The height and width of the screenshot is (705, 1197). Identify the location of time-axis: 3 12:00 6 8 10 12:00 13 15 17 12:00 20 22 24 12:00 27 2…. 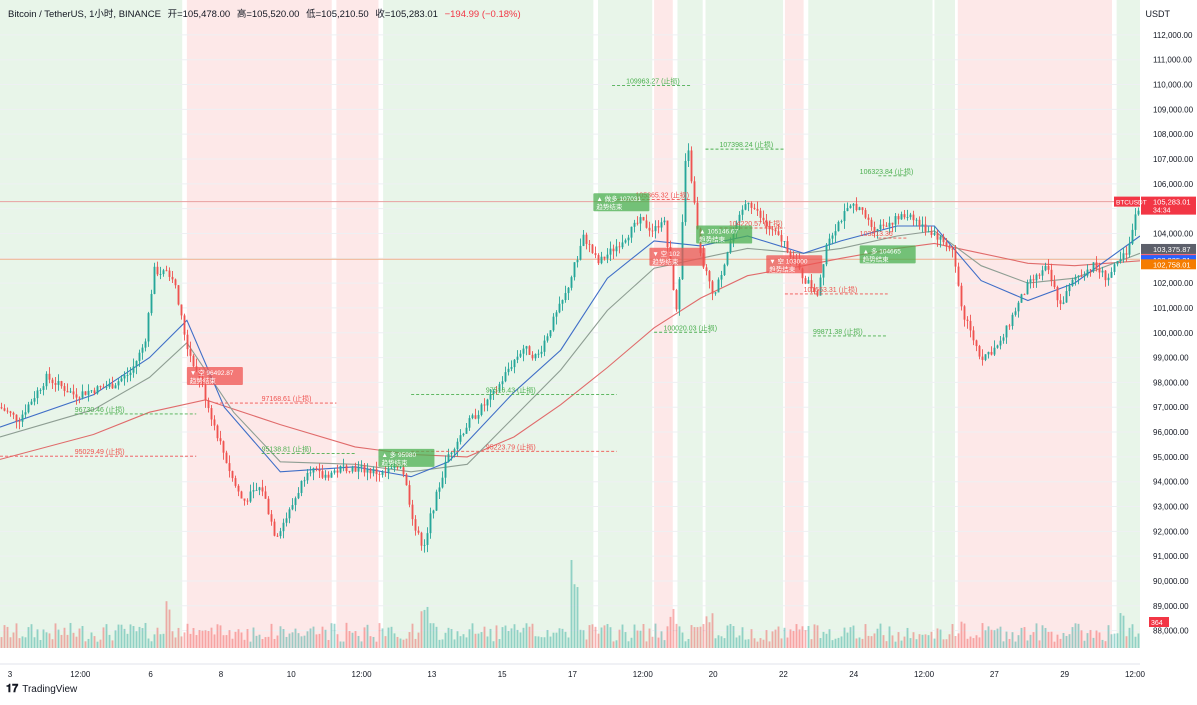
(573, 671).